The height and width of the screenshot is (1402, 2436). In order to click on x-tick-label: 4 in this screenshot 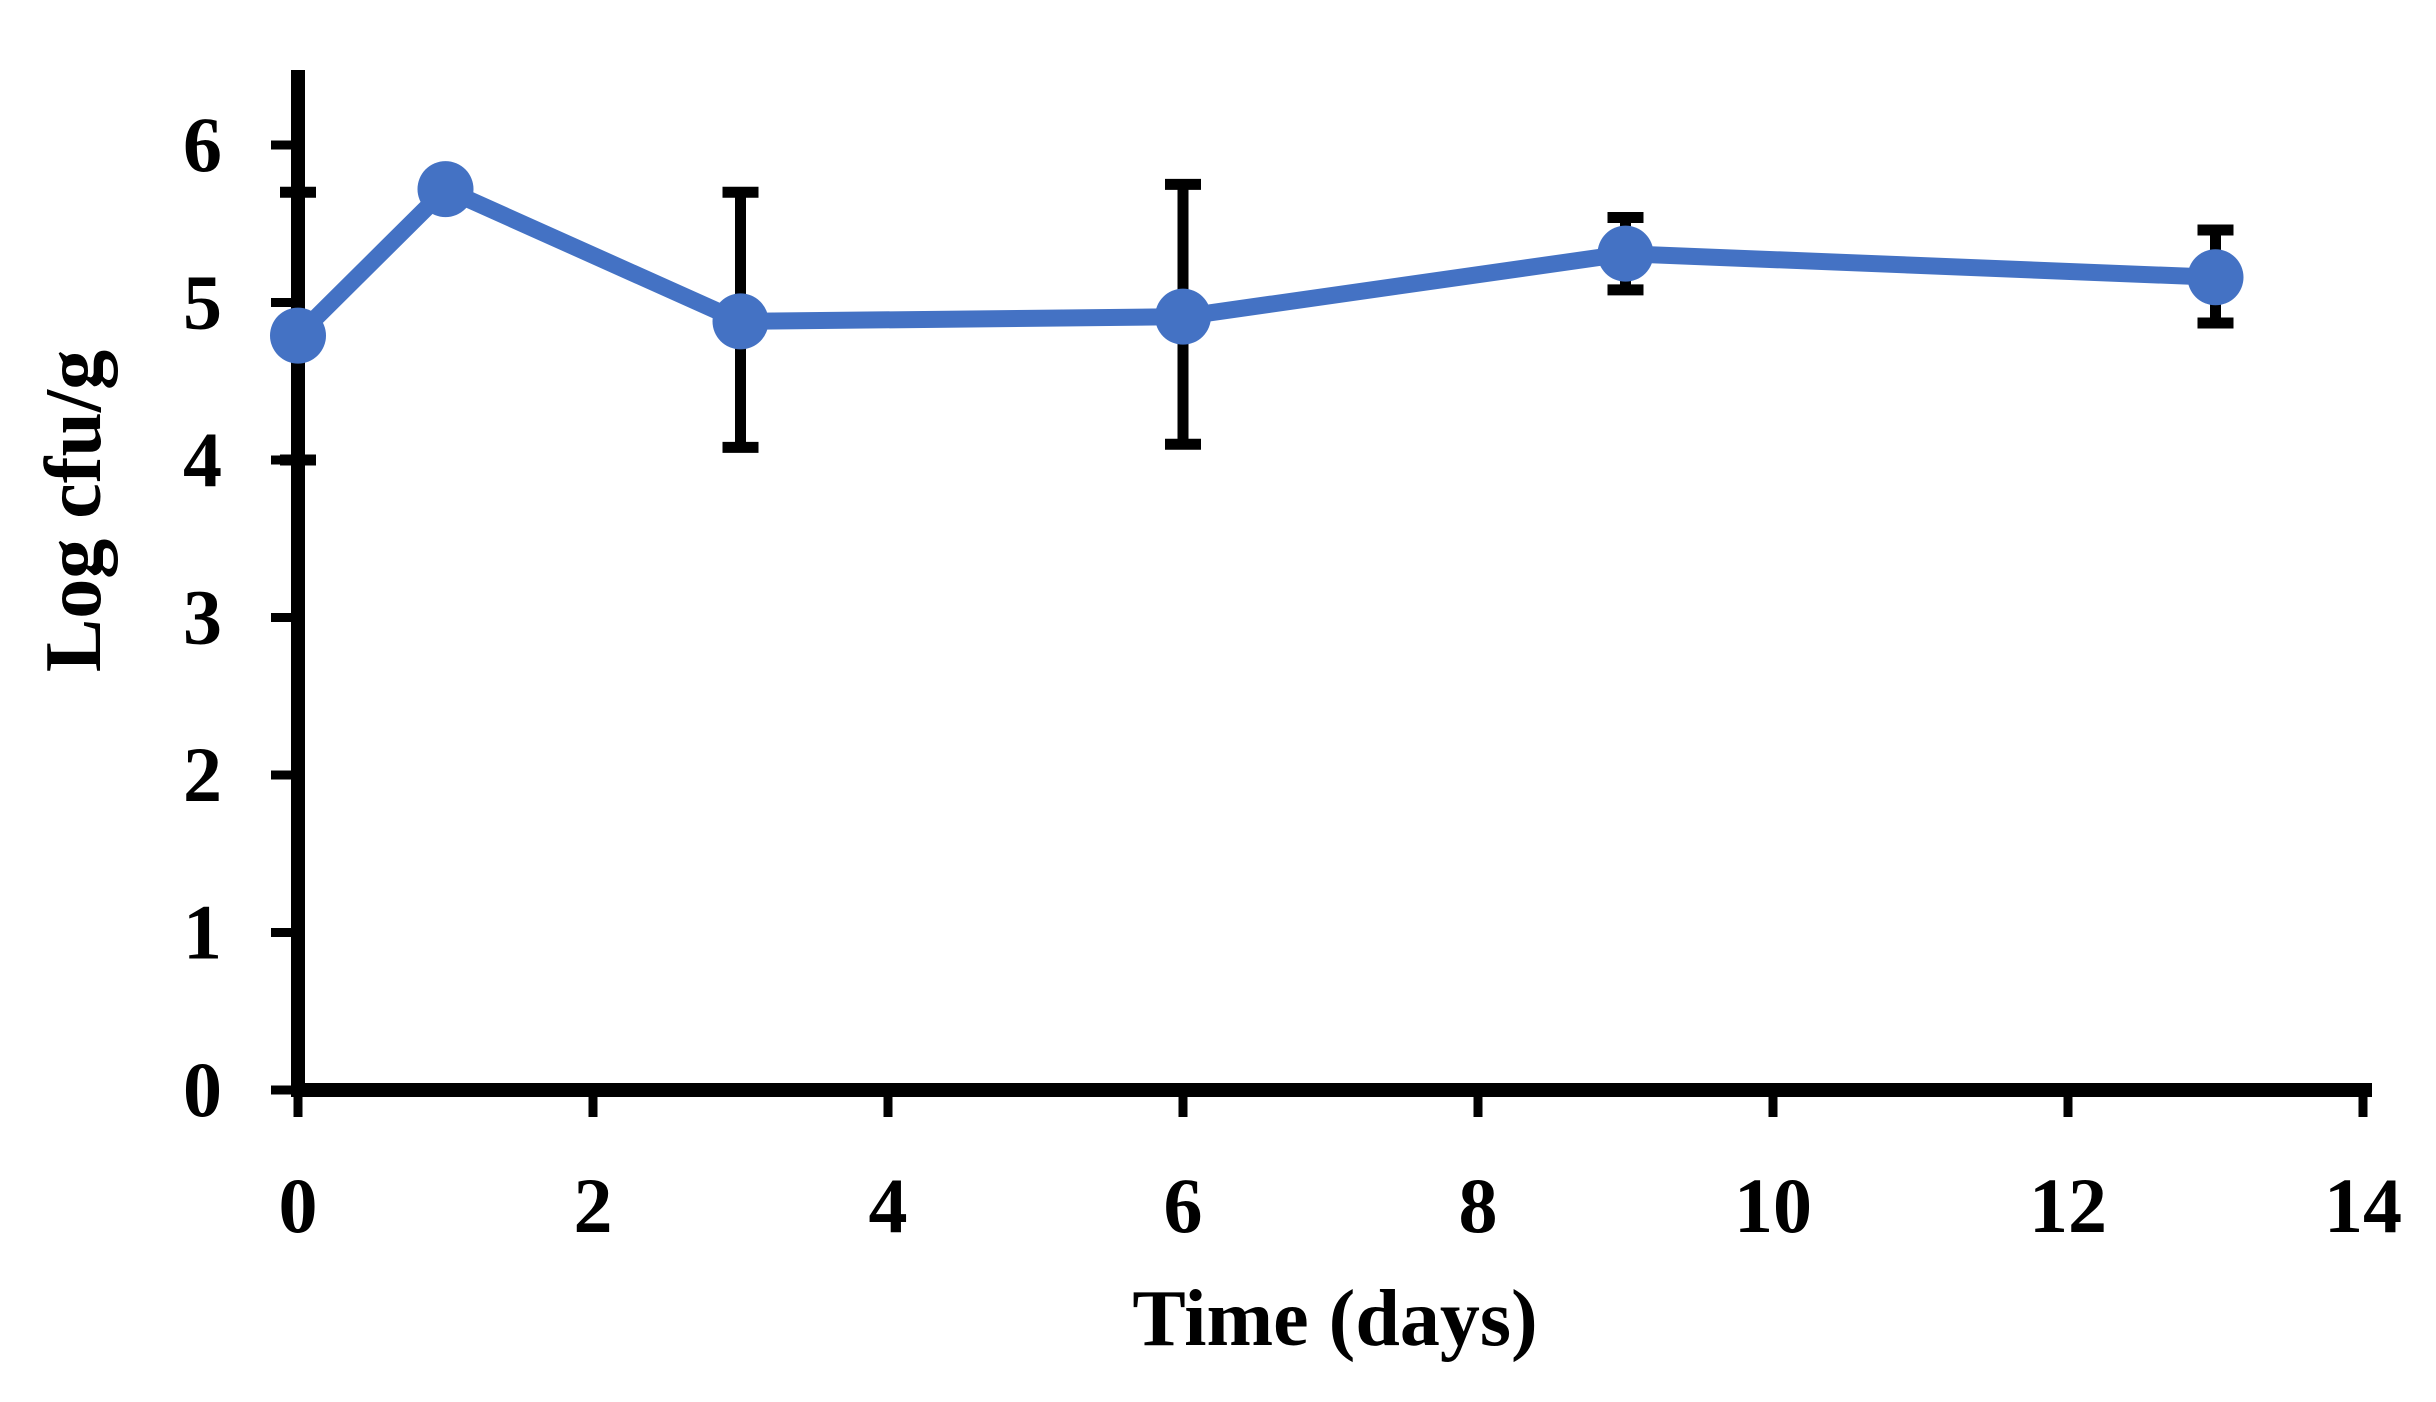, I will do `click(888, 1205)`.